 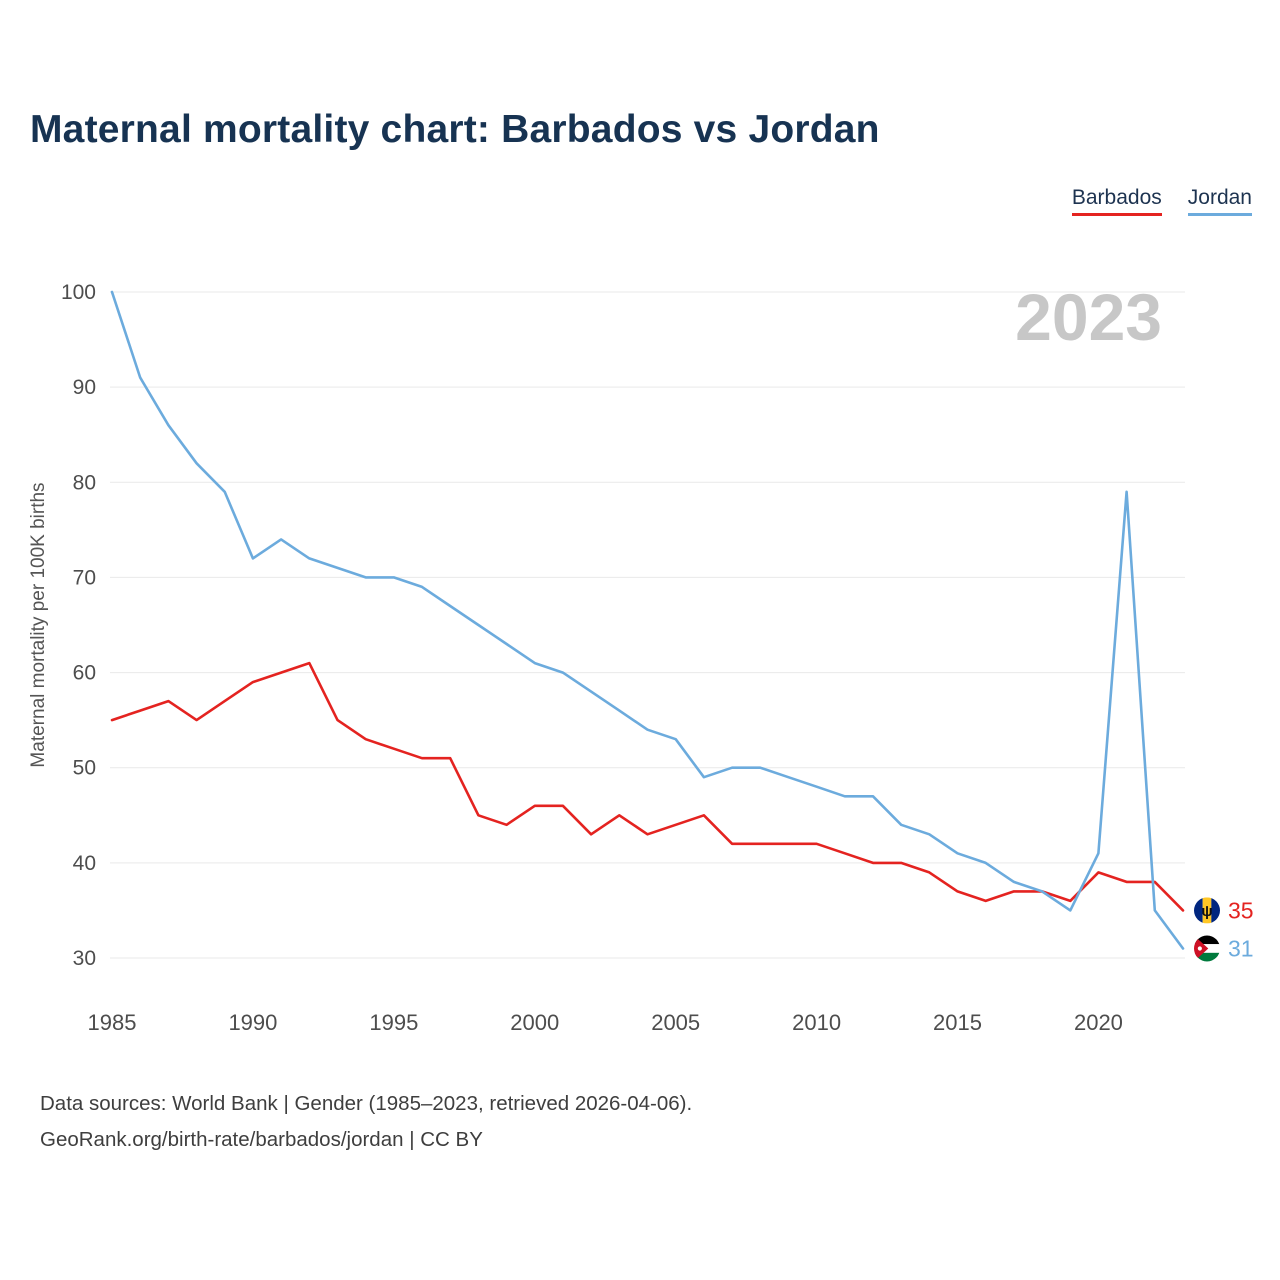 What do you see at coordinates (78, 292) in the screenshot?
I see `y-tick-label: 100` at bounding box center [78, 292].